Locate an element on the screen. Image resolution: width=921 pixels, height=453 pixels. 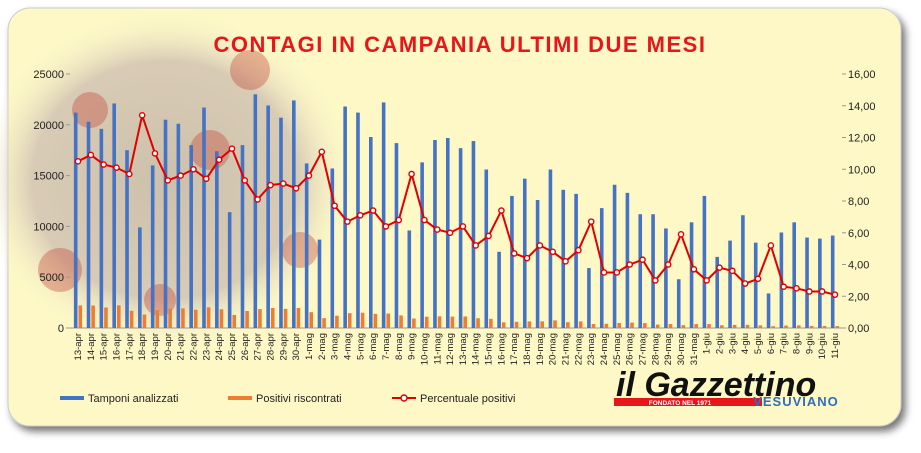
x-tick-label: 13-mag is located at coordinates (463, 349).